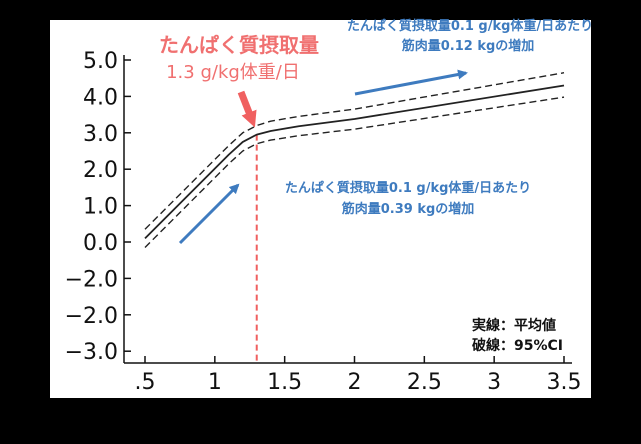 This screenshot has height=444, width=641. What do you see at coordinates (411, 82) in the screenshot?
I see `upper-trend-arrow` at bounding box center [411, 82].